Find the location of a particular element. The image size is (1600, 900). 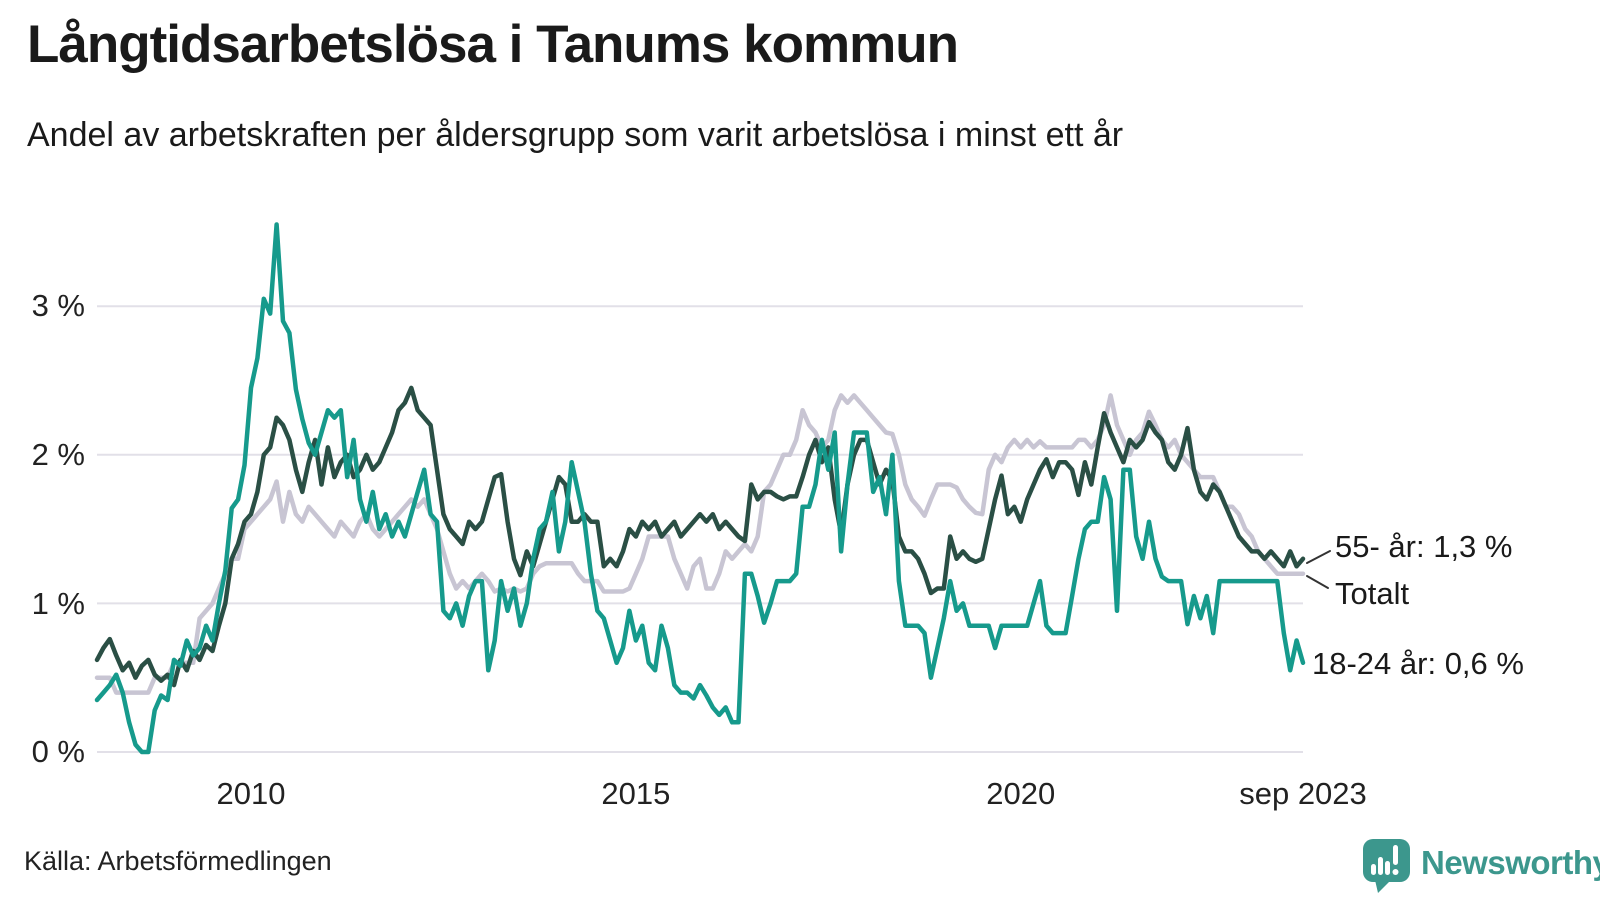

newsworthy-wordmark: Newsworthy is located at coordinates (1510, 862).